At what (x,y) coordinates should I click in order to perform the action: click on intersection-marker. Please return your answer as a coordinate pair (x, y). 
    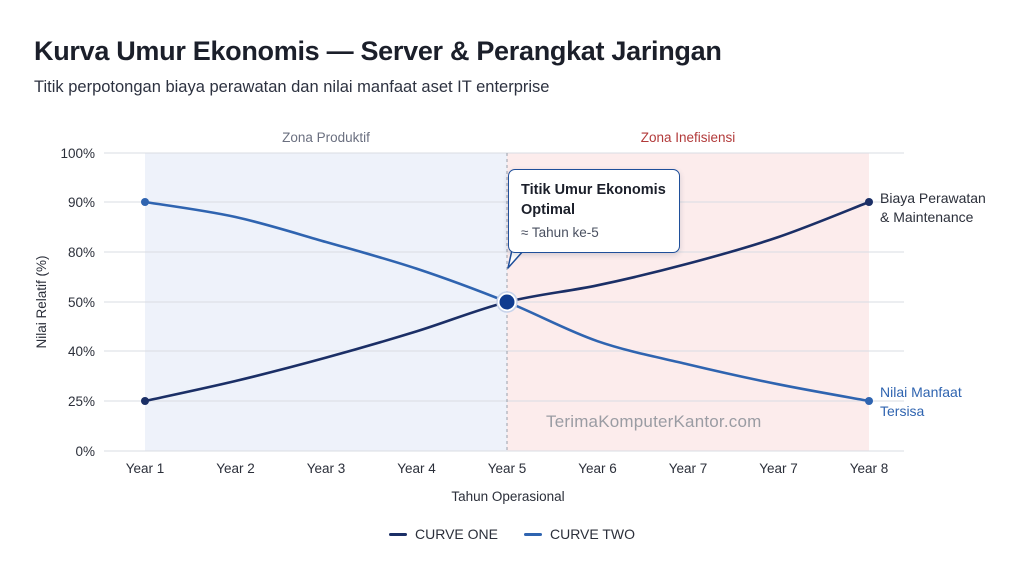
    Looking at the image, I should click on (507, 302).